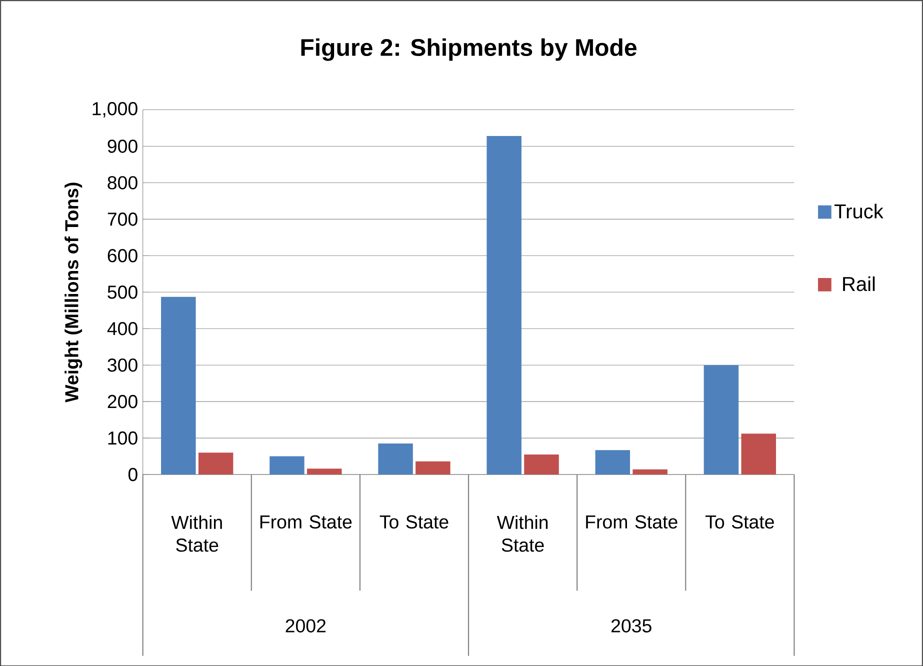 The height and width of the screenshot is (666, 923). What do you see at coordinates (133, 474) in the screenshot?
I see `y-tick-label: 0` at bounding box center [133, 474].